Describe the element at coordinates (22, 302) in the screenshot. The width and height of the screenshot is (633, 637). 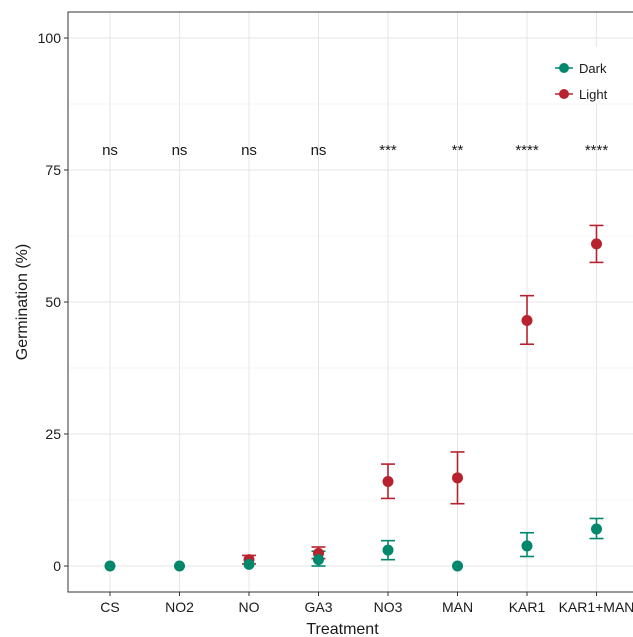
I see `y-axis-title: Germination (%)` at that location.